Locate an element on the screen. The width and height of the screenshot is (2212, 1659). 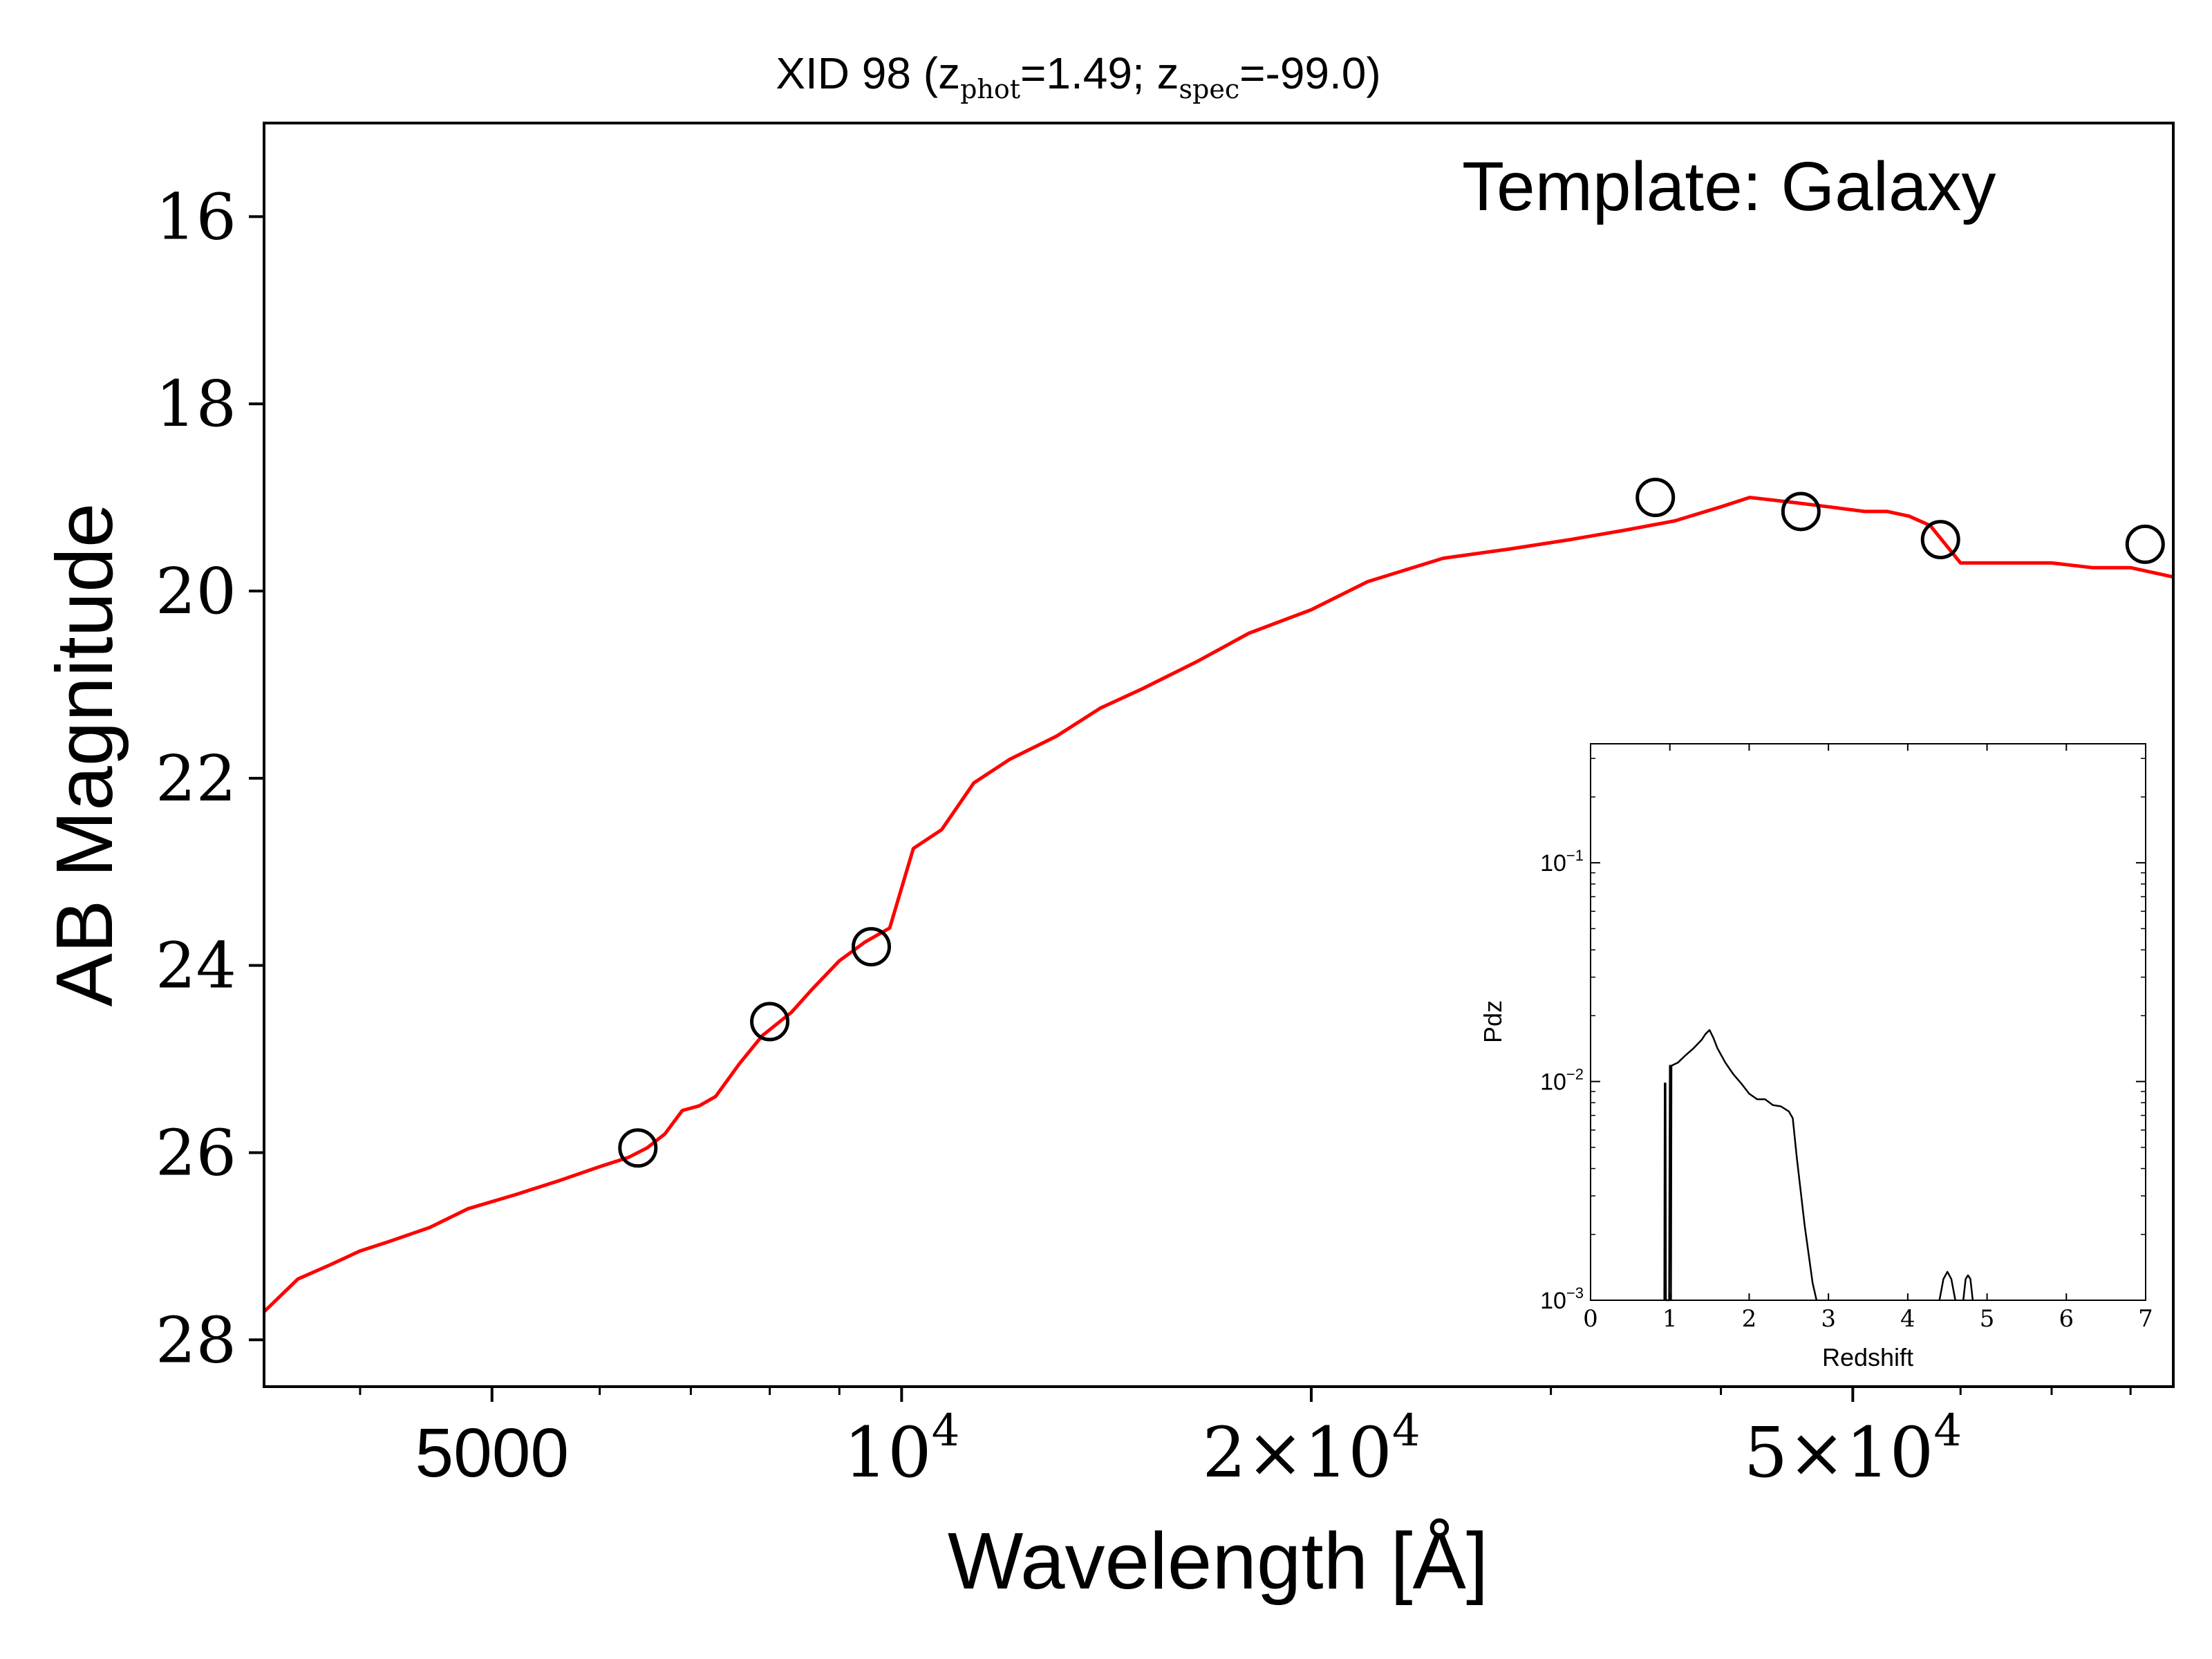
inset-background is located at coordinates (1821, 1054).